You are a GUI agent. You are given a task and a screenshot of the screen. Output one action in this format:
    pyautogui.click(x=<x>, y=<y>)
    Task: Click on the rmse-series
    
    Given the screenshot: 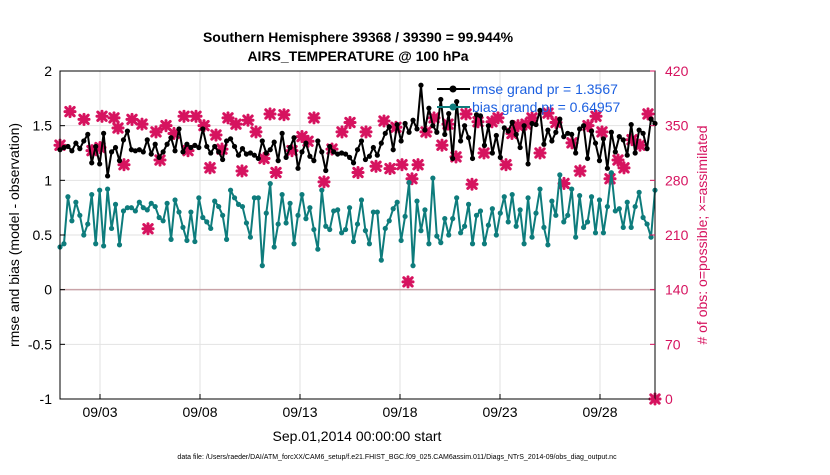 What is the action you would take?
    pyautogui.click(x=357, y=130)
    